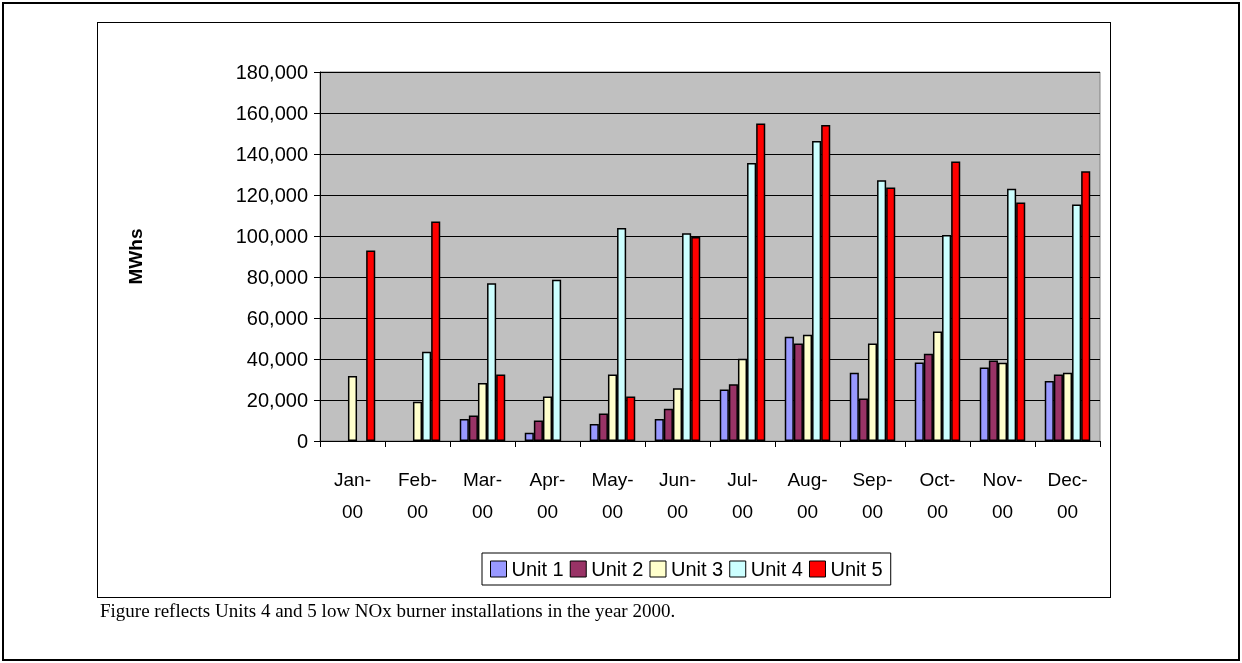  What do you see at coordinates (1002, 495) in the screenshot?
I see `x-tick-label: Nov-00` at bounding box center [1002, 495].